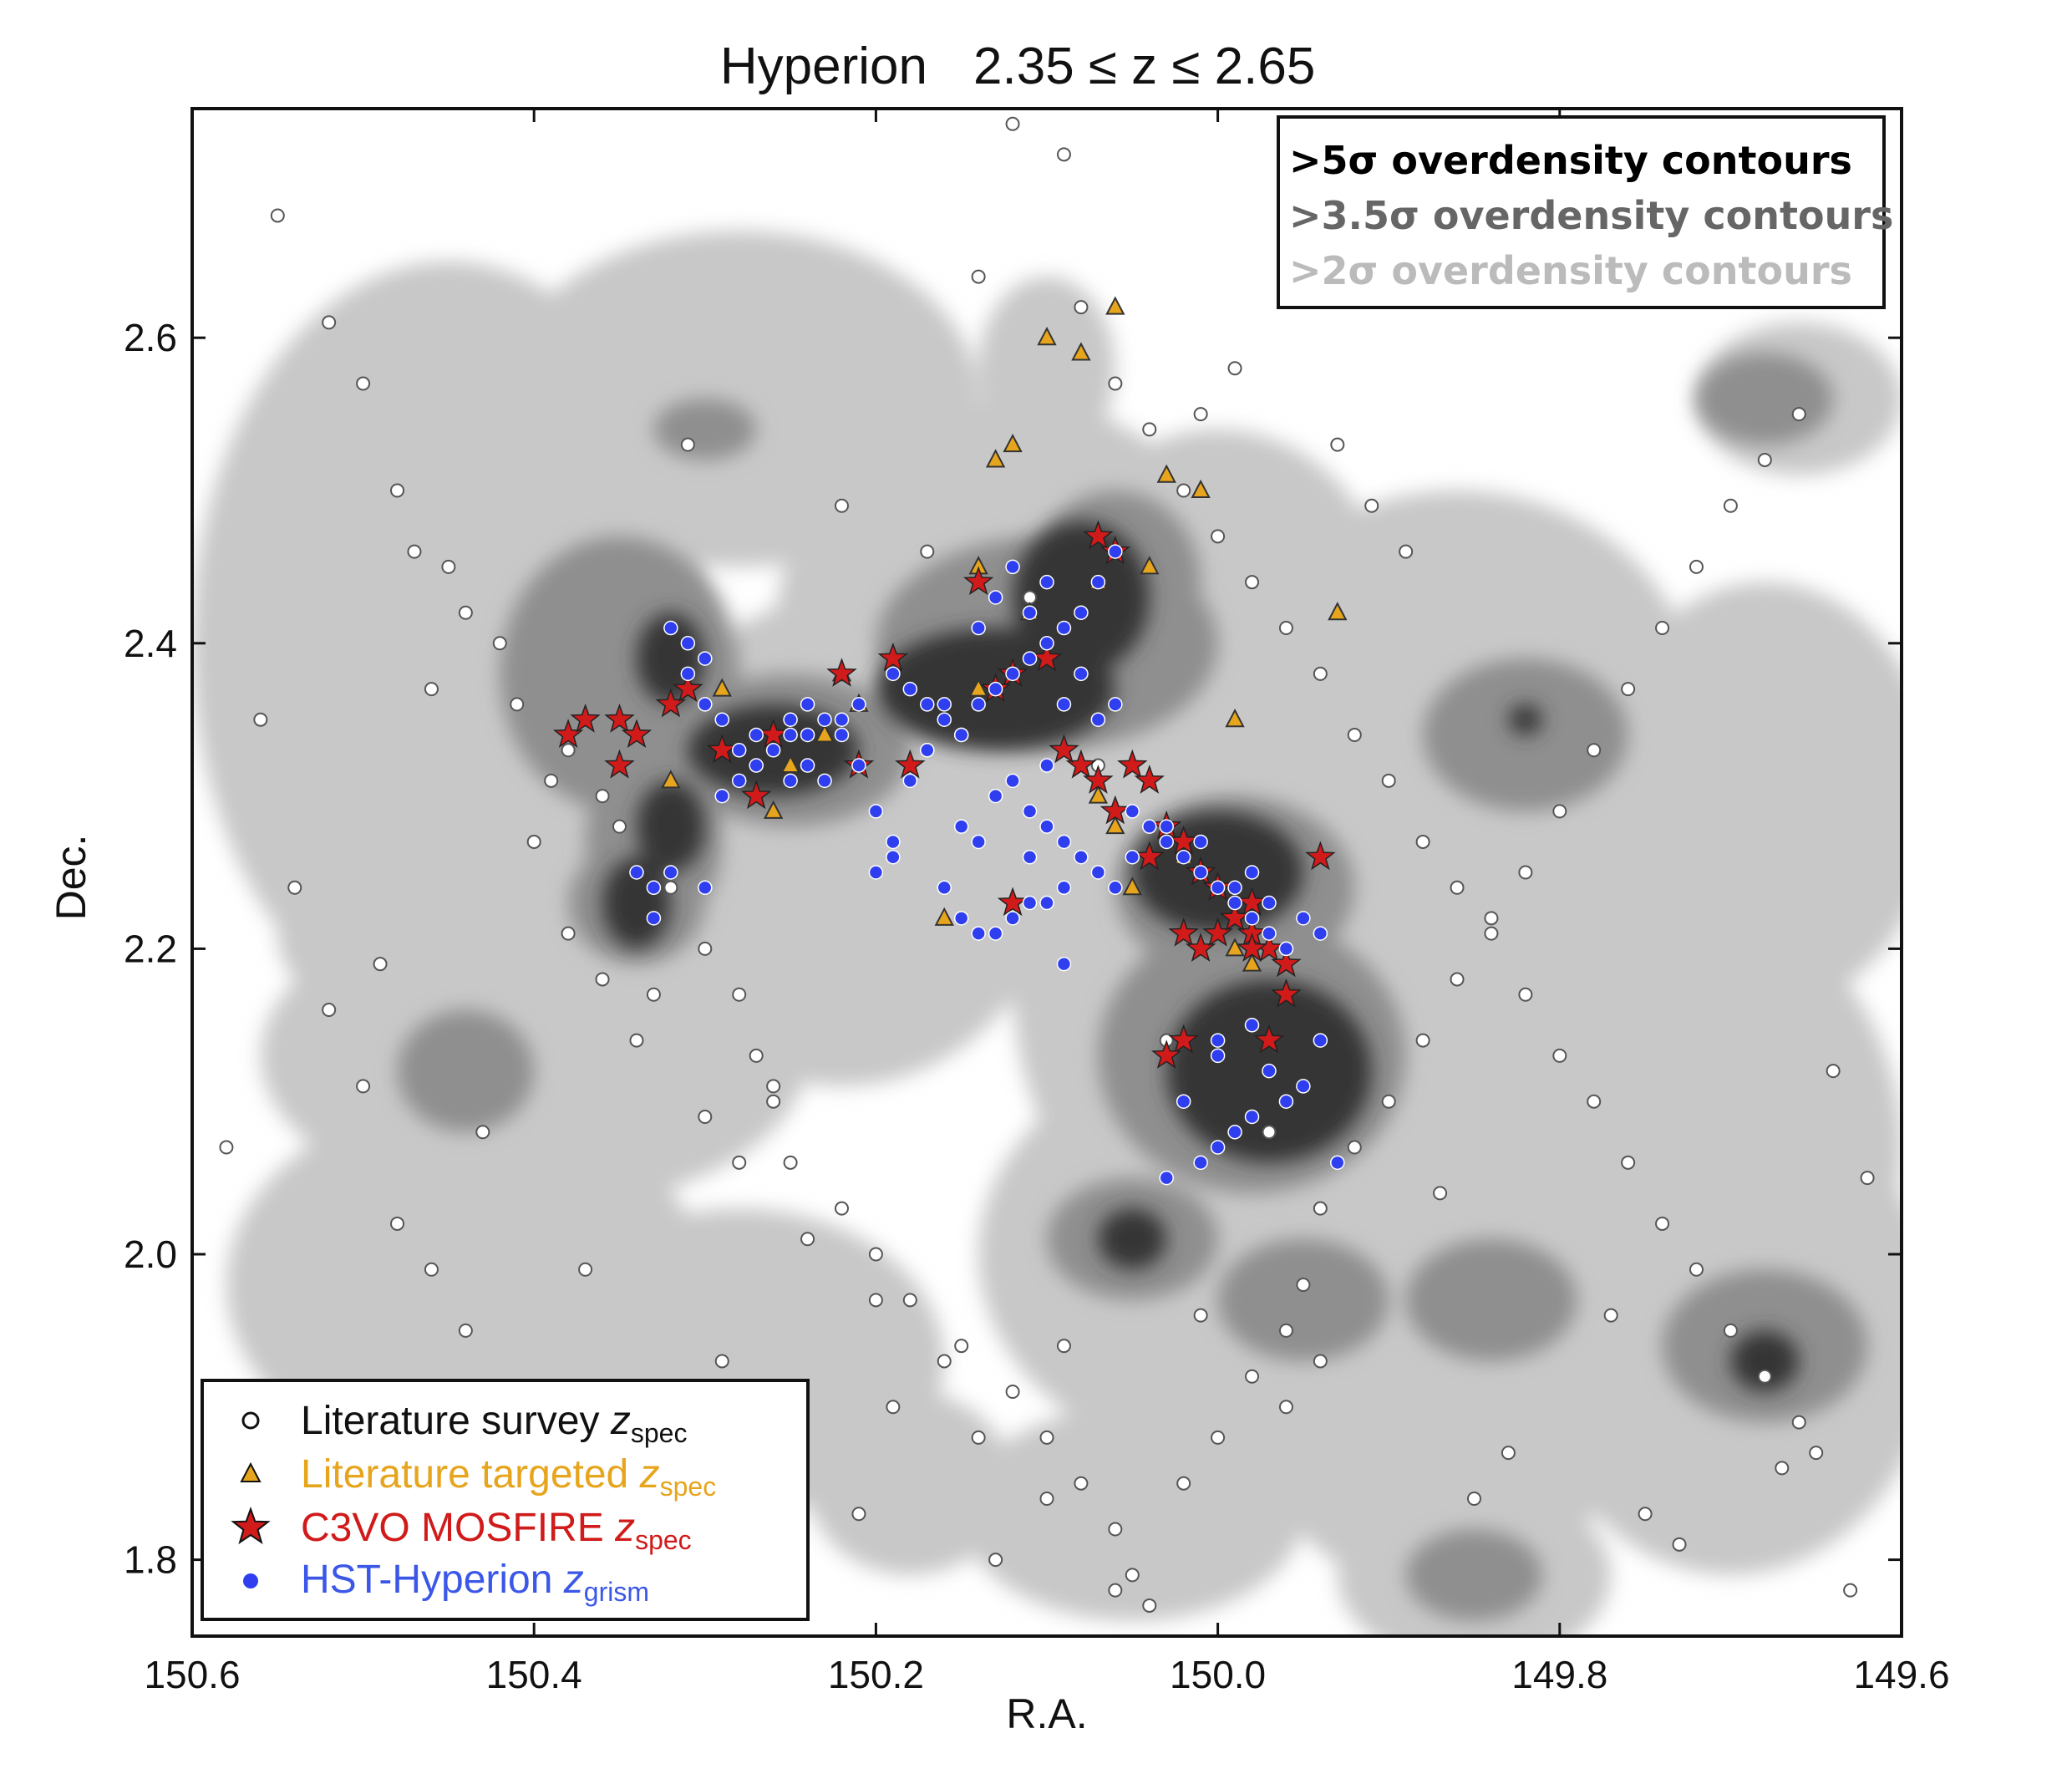  Describe the element at coordinates (1765, 399) in the screenshot. I see `contour-3p5sigma-region` at that location.